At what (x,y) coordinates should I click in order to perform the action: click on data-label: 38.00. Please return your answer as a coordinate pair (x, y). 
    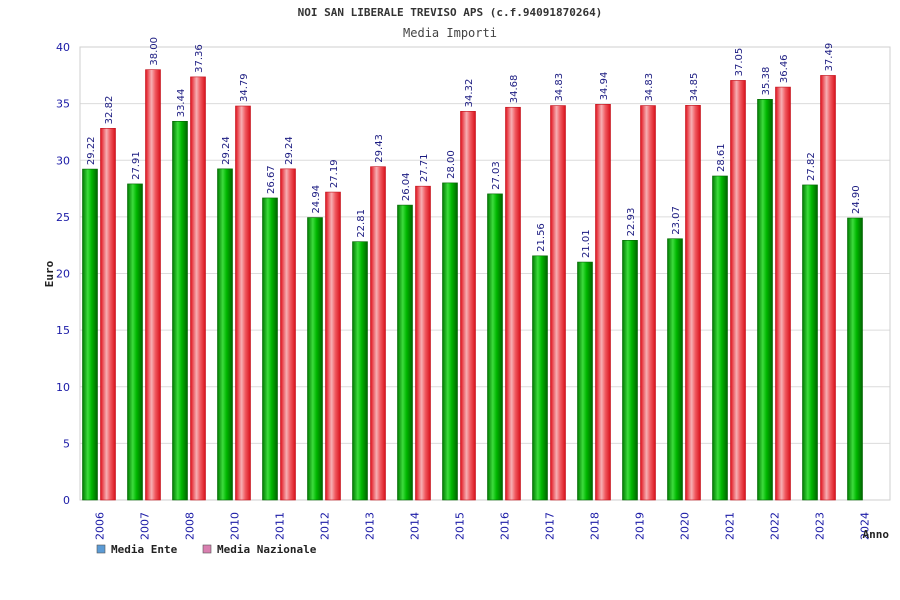
    Looking at the image, I should click on (154, 51).